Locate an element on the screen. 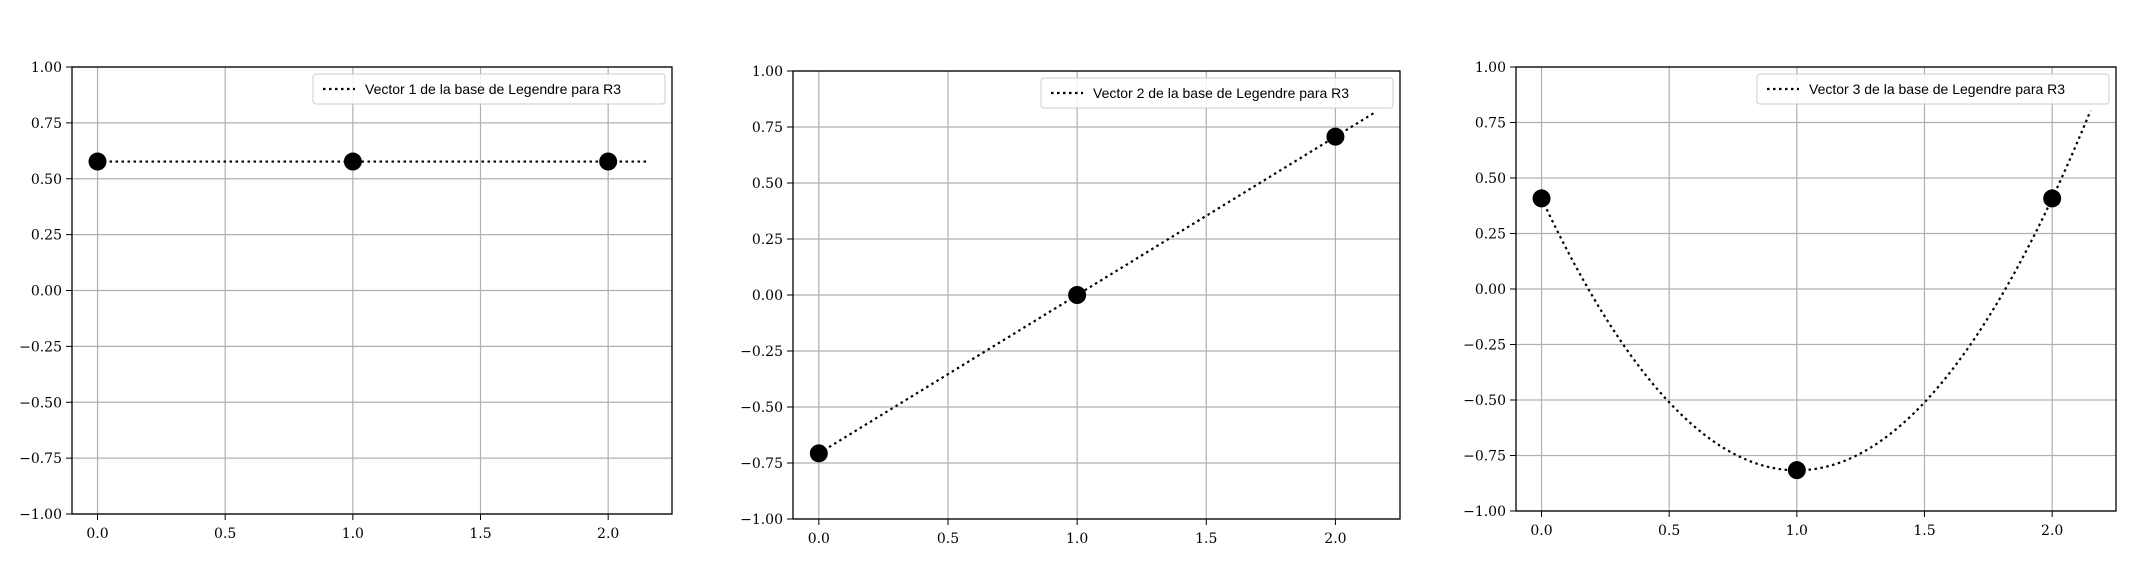 Image resolution: width=2148 pixels, height=588 pixels. legend-label: Vector 2 de la base de Legendre para R3 is located at coordinates (1221, 93).